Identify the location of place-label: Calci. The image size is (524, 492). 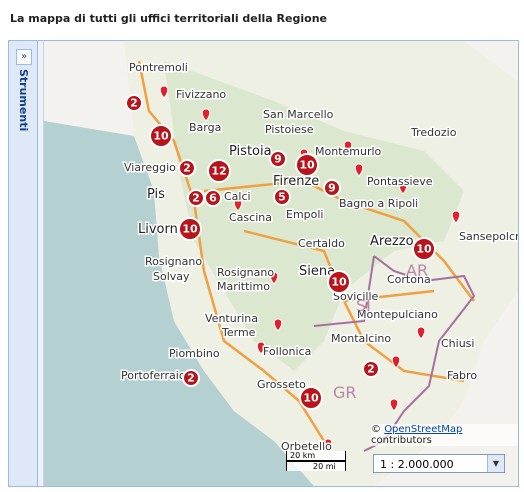
(237, 196).